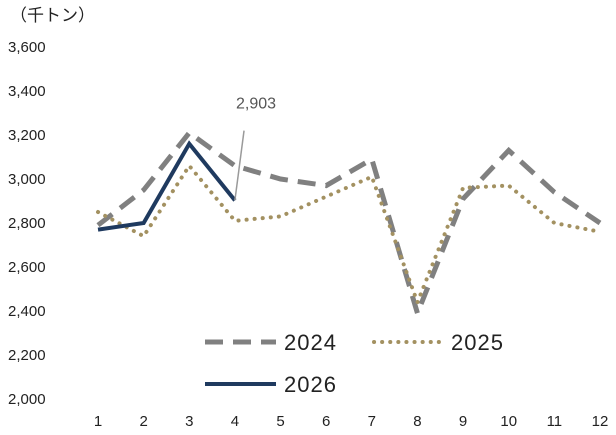  What do you see at coordinates (27, 355) in the screenshot?
I see `y-tick-label-7: 2,200` at bounding box center [27, 355].